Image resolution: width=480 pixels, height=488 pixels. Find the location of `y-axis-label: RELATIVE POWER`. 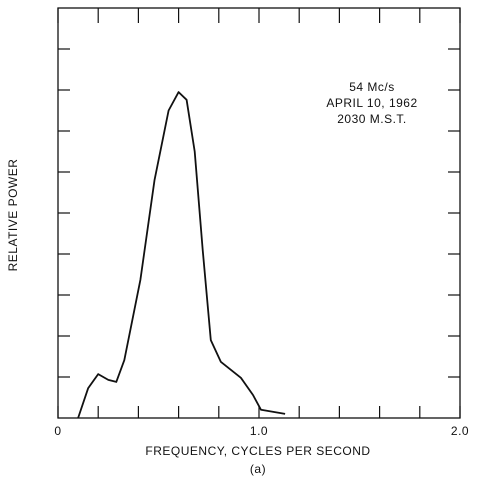

y-axis-label: RELATIVE POWER is located at coordinates (13, 215).